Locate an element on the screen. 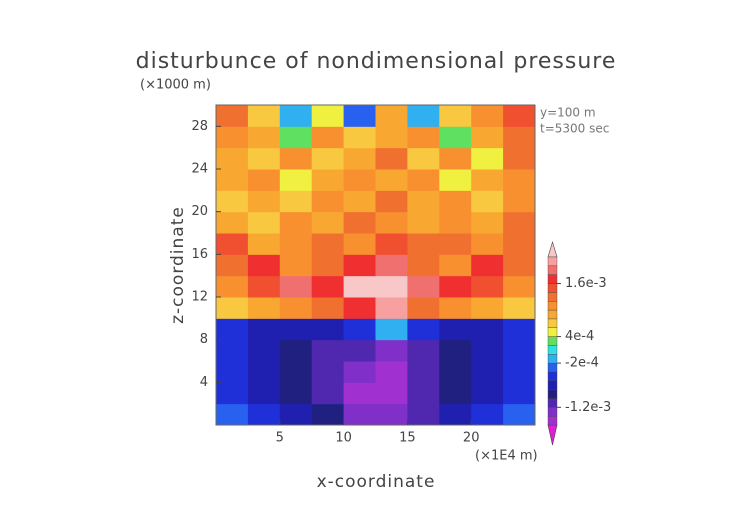 This screenshot has width=752, height=532. x-tick-label: 10 is located at coordinates (343, 438).